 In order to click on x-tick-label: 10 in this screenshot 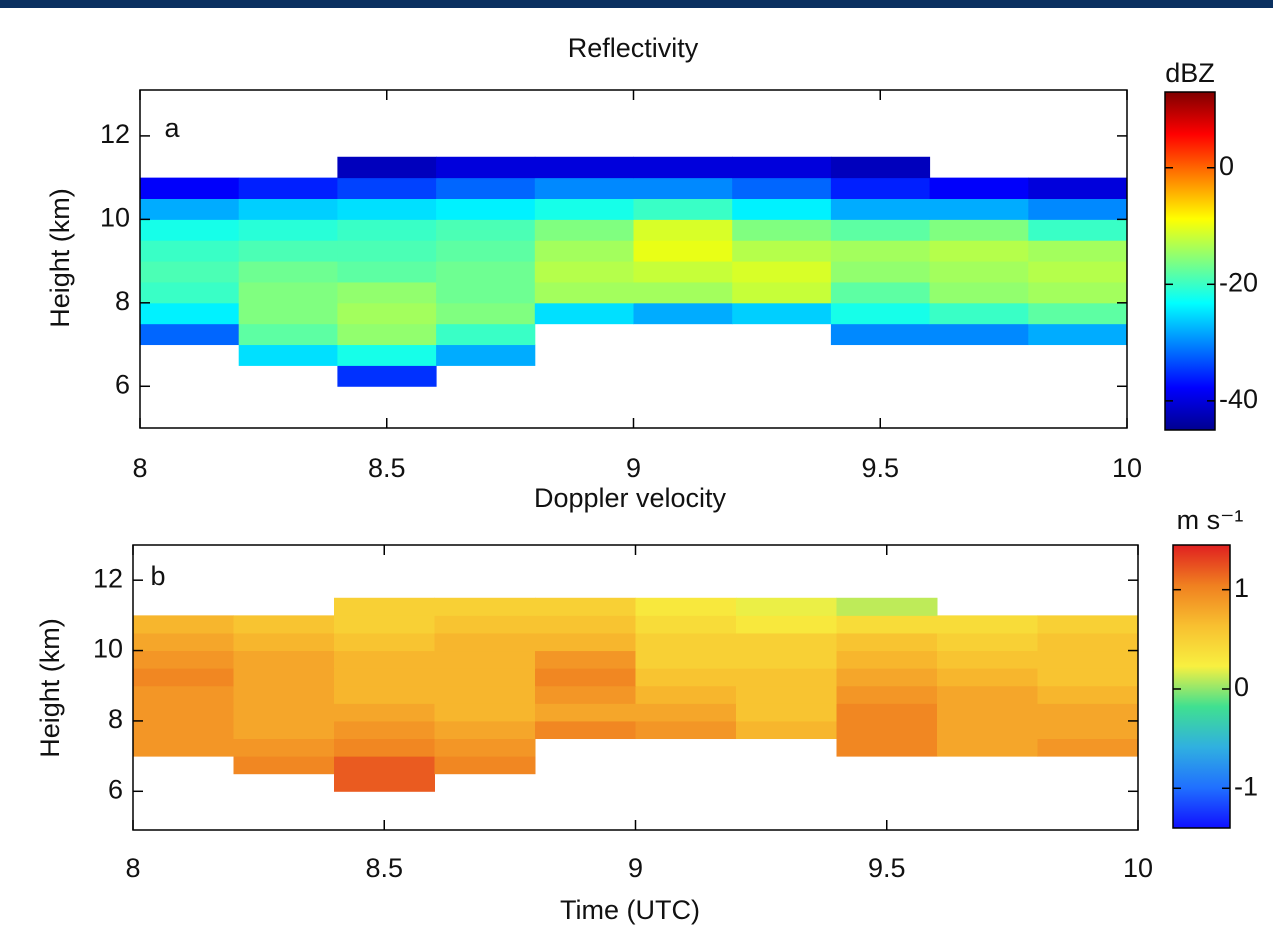, I will do `click(1127, 468)`.